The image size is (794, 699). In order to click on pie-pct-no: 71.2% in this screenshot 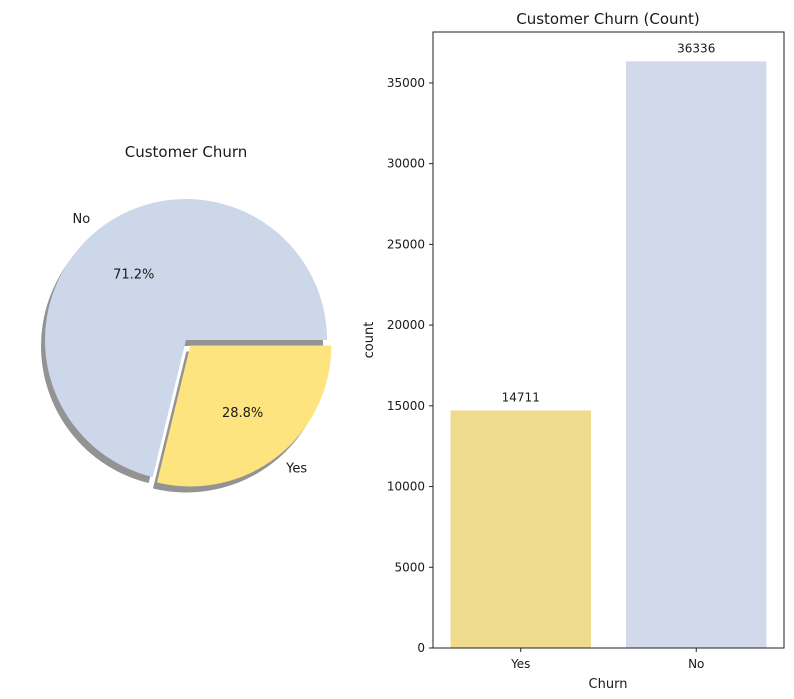, I will do `click(133, 274)`.